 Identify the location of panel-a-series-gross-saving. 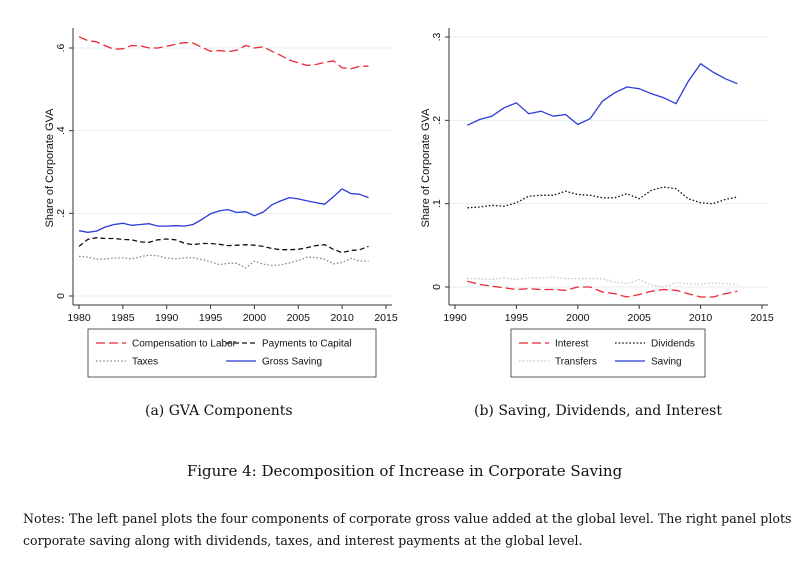
(223, 210).